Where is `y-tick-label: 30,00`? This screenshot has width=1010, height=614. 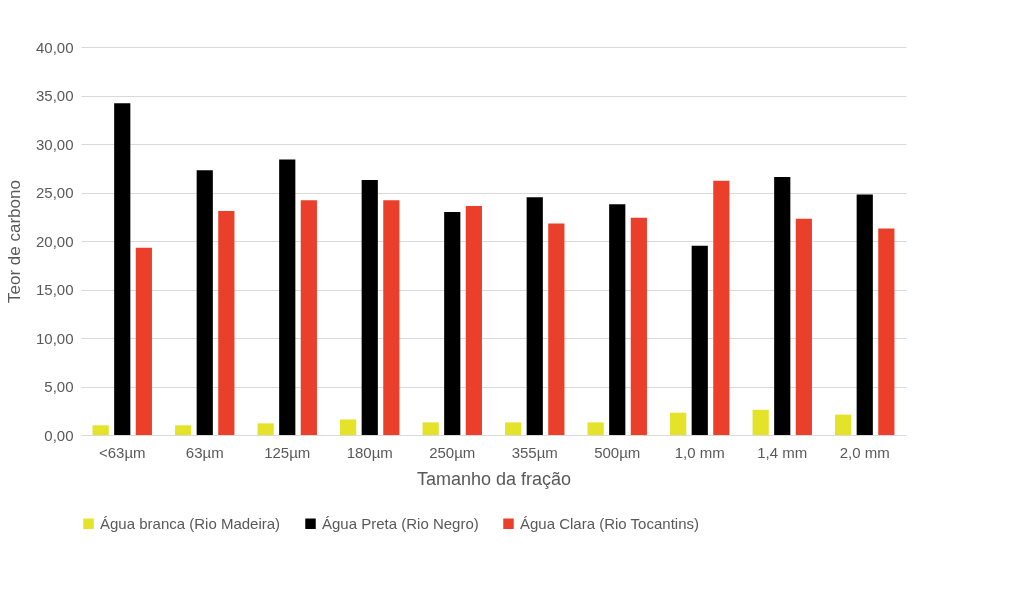
y-tick-label: 30,00 is located at coordinates (54, 144).